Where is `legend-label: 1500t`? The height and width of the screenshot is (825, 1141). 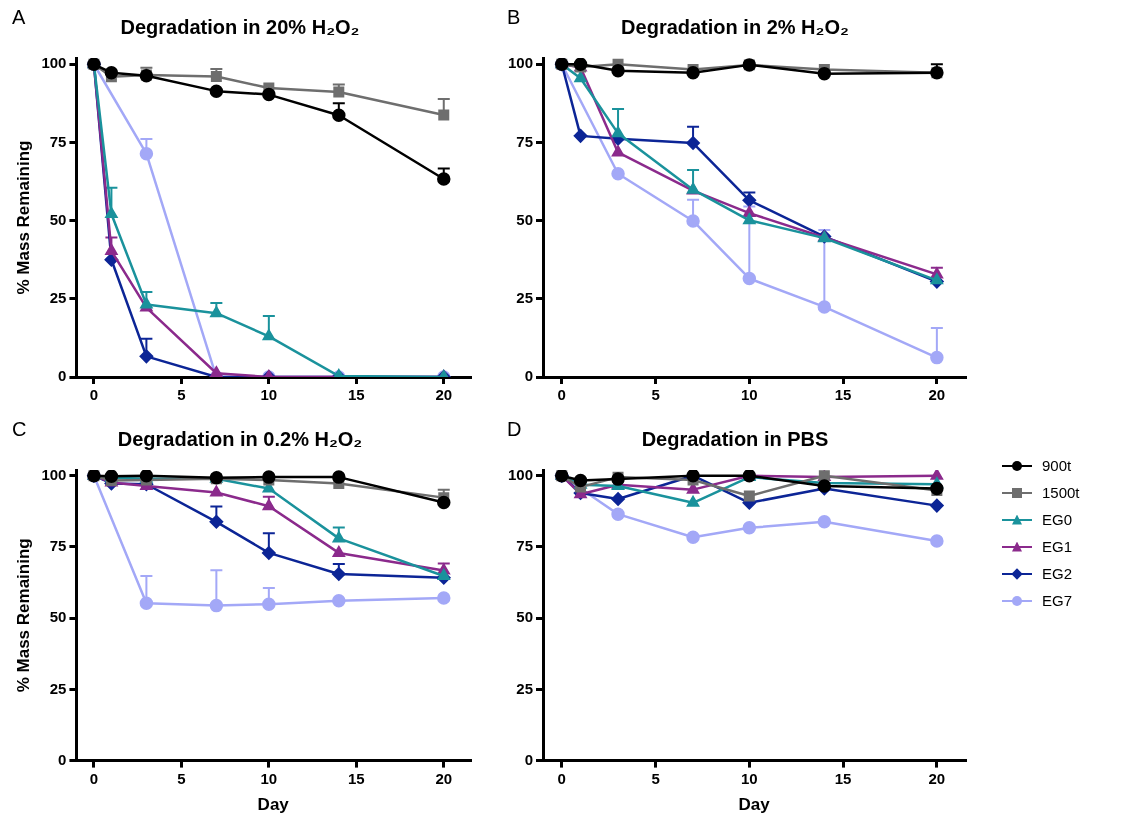 legend-label: 1500t is located at coordinates (1061, 492).